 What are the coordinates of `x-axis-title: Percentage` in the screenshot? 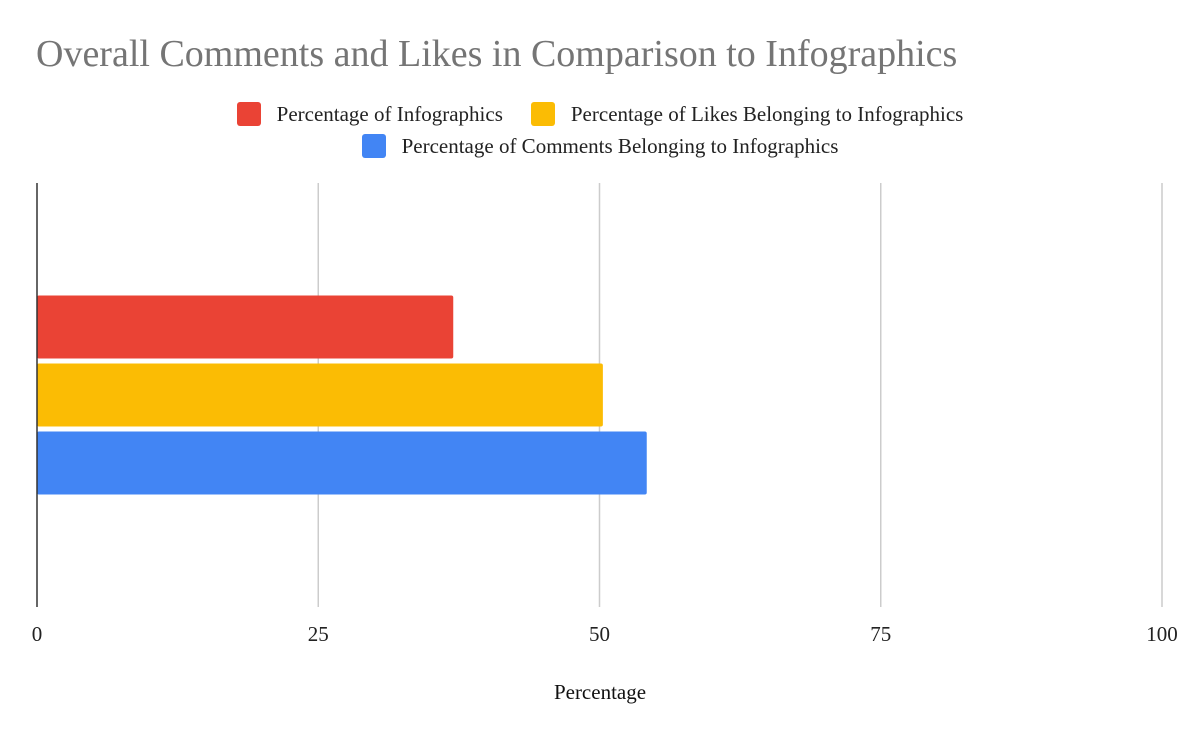 It's located at (600, 692).